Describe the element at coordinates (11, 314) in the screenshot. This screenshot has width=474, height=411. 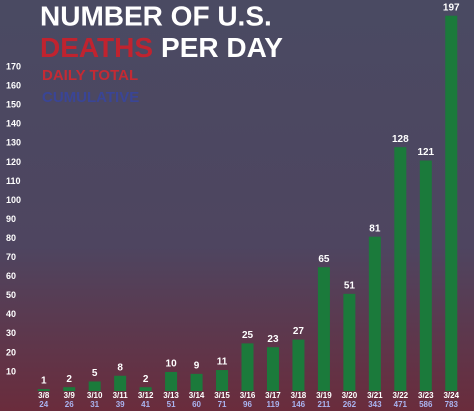
I see `y-tick-label: 40` at that location.